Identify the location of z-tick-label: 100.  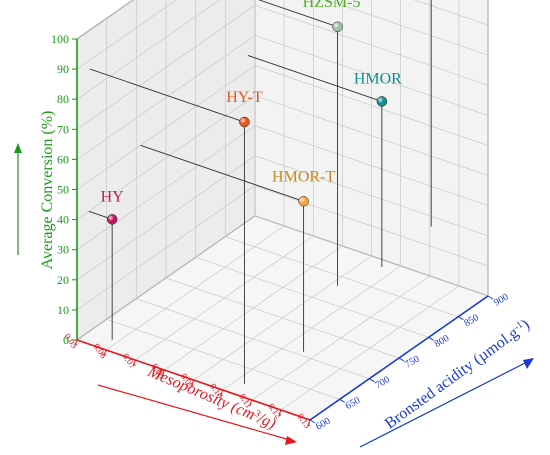
(60, 39).